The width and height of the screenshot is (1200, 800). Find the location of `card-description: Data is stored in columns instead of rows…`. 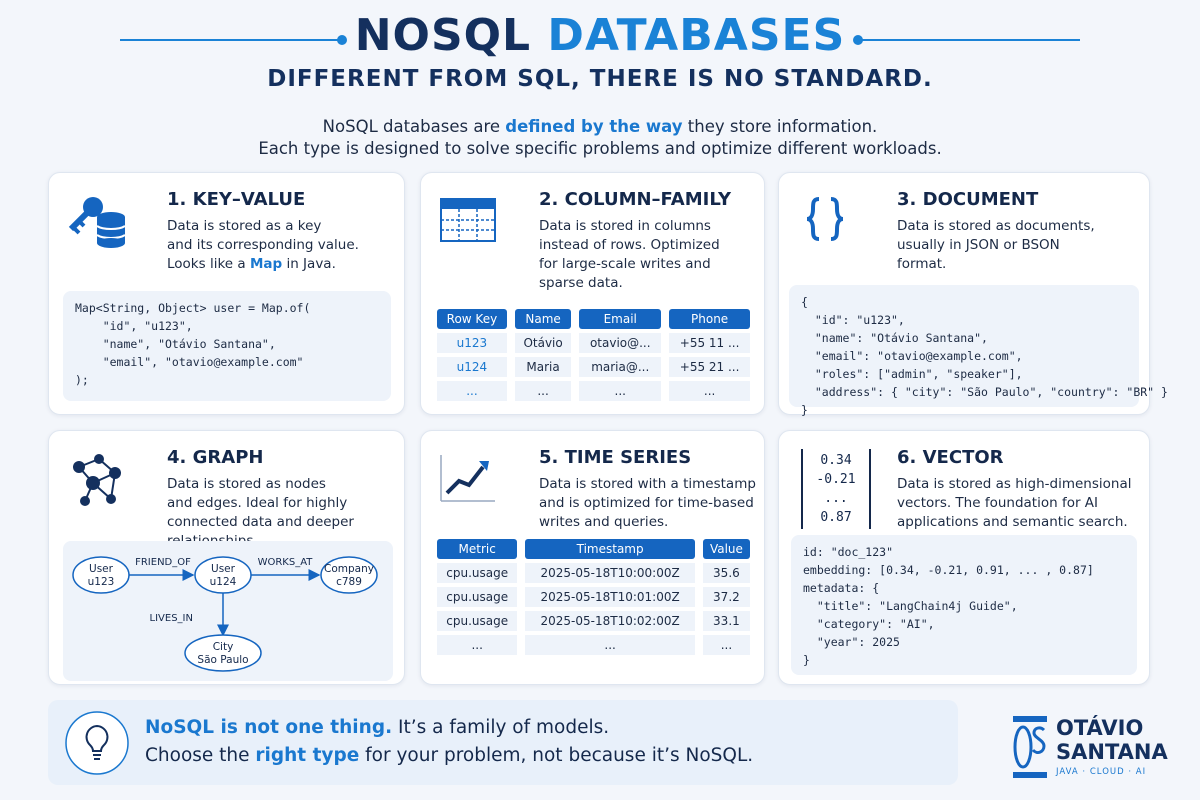

card-description: Data is stored in columns instead of rows… is located at coordinates (659, 255).